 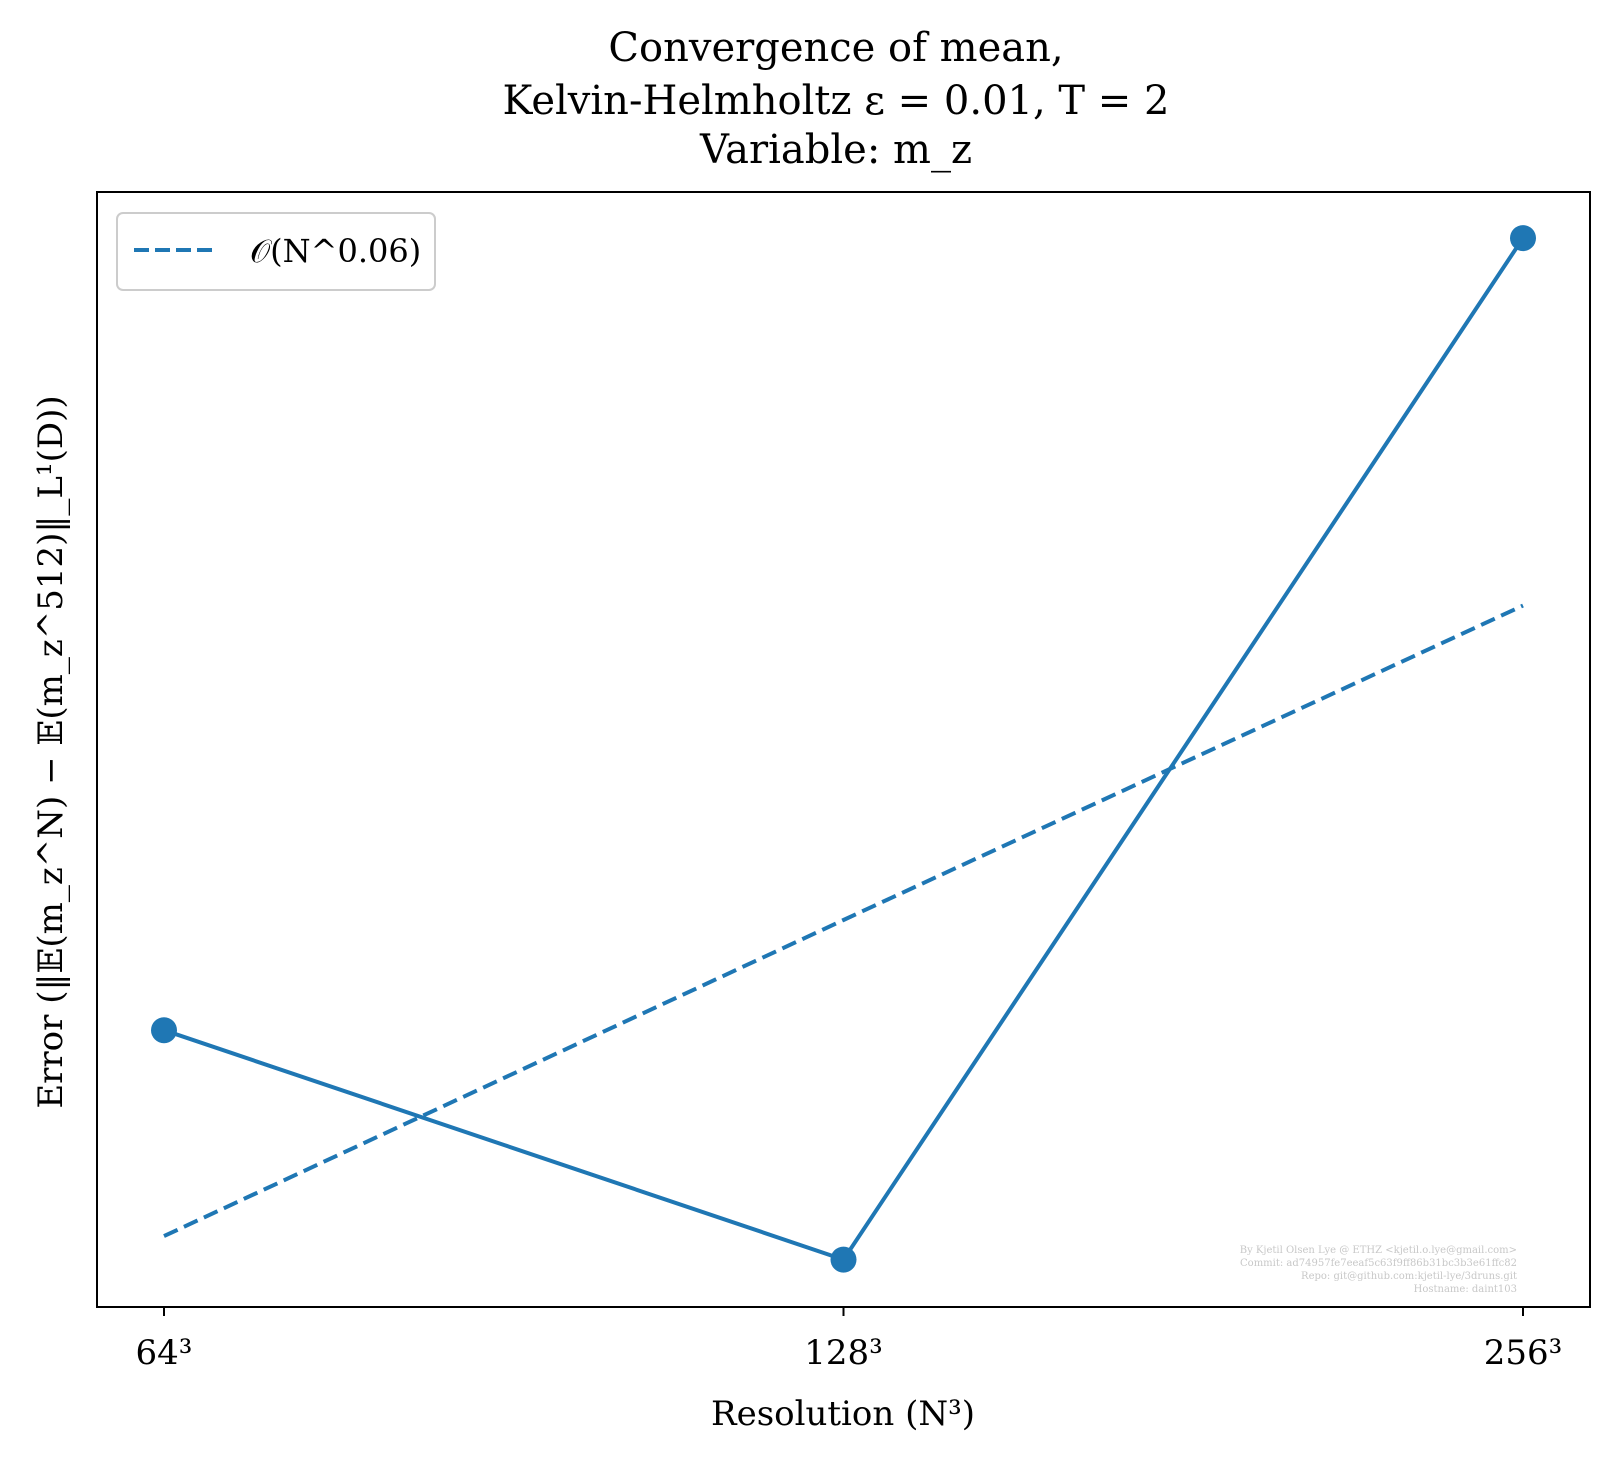 I want to click on chart-title-line-2: Kelvin-Helmholtz ε = 0.01, T = 2, so click(x=836, y=101).